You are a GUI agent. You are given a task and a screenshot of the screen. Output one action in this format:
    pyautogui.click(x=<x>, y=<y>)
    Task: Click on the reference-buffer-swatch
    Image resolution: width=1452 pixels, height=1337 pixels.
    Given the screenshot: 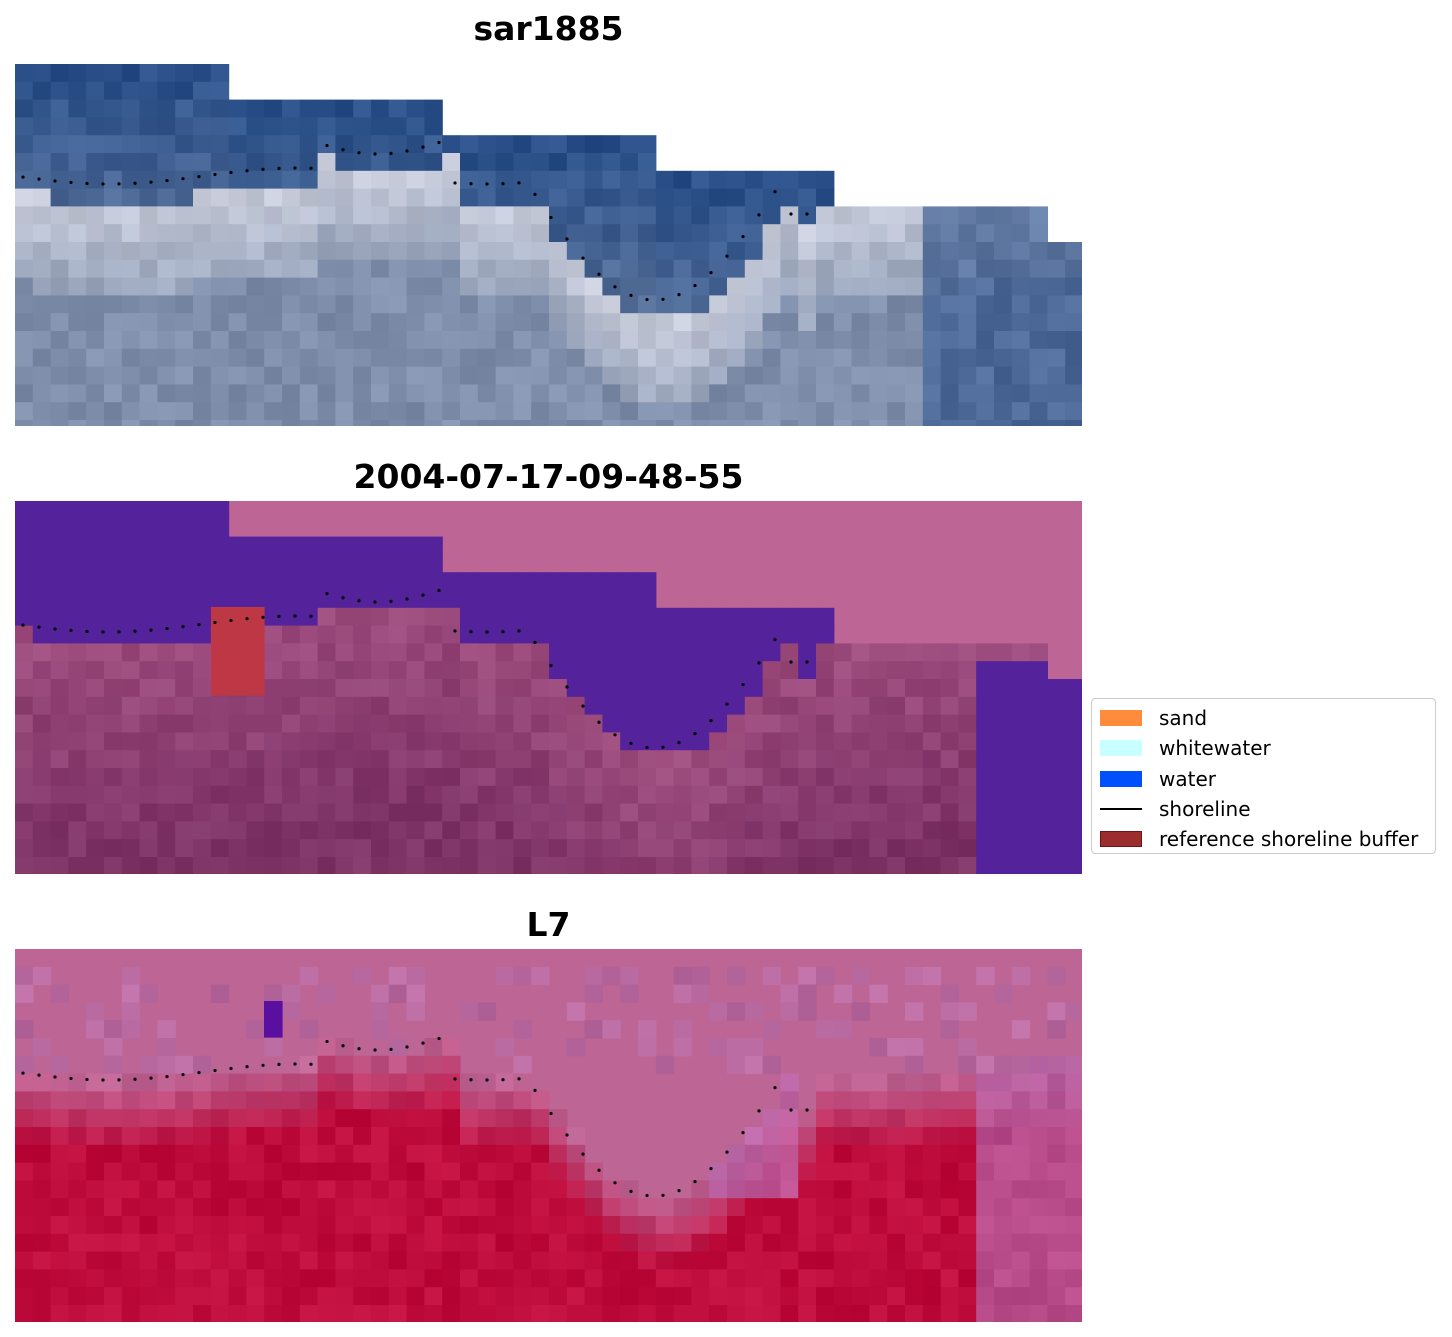 What is the action you would take?
    pyautogui.click(x=1121, y=839)
    